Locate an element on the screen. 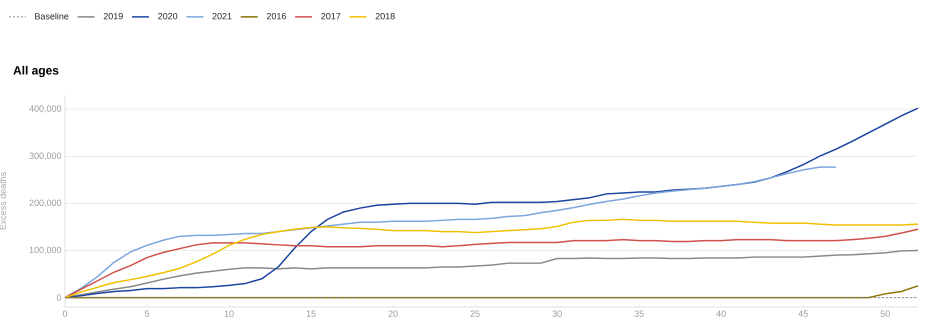  x-tick-label: 20 is located at coordinates (393, 313).